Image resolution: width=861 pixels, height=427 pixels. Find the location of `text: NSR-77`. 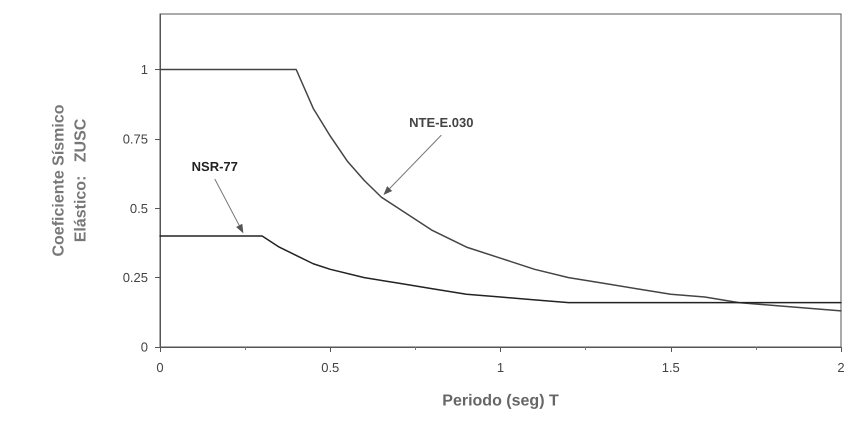

text: NSR-77 is located at coordinates (215, 166).